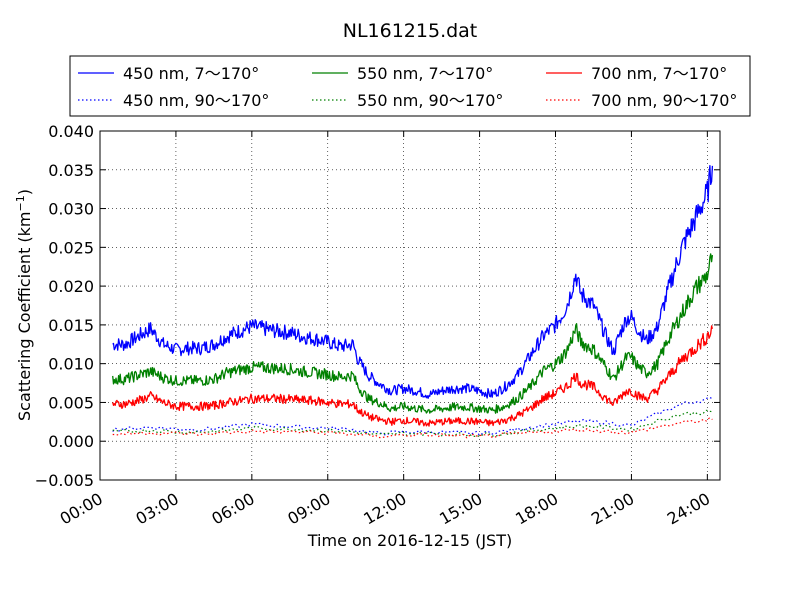 Image resolution: width=800 pixels, height=604 pixels. What do you see at coordinates (191, 73) in the screenshot?
I see `legend-label-0: 450 nm, 7～170°` at bounding box center [191, 73].